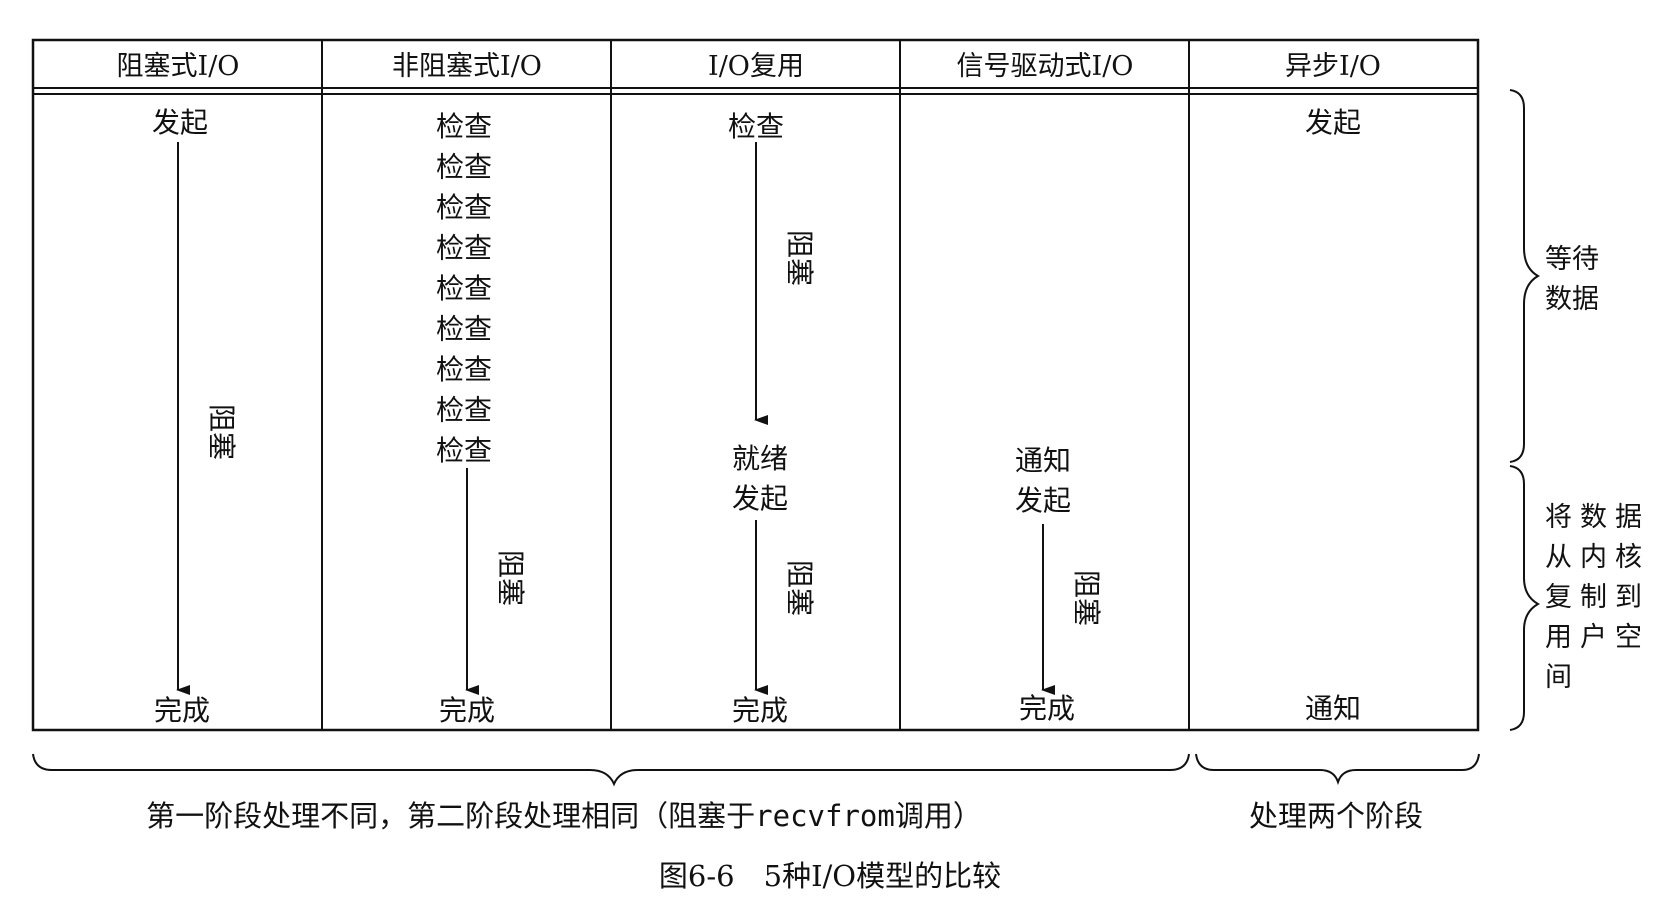 This screenshot has width=1670, height=906. What do you see at coordinates (1337, 769) in the screenshot?
I see `async-model-brace` at bounding box center [1337, 769].